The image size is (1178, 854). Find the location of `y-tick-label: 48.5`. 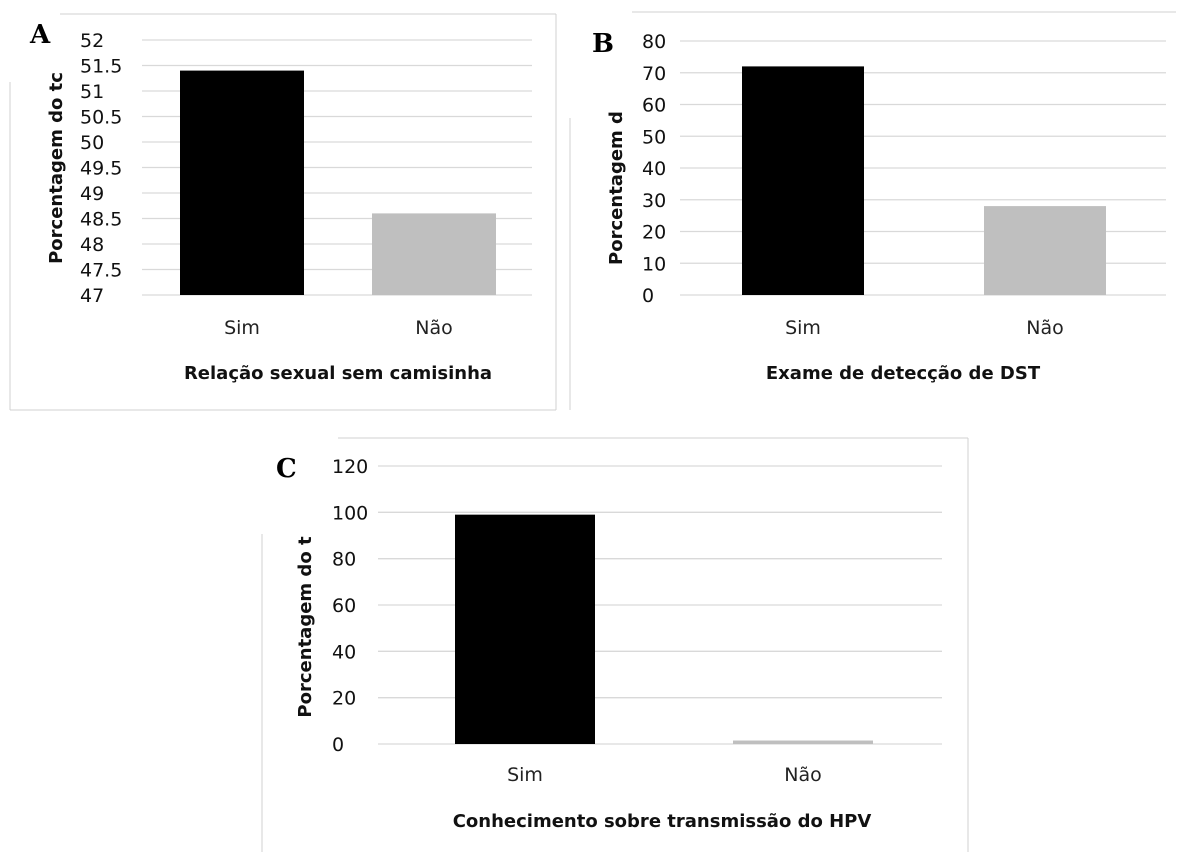

y-tick-label: 48.5 is located at coordinates (101, 220).